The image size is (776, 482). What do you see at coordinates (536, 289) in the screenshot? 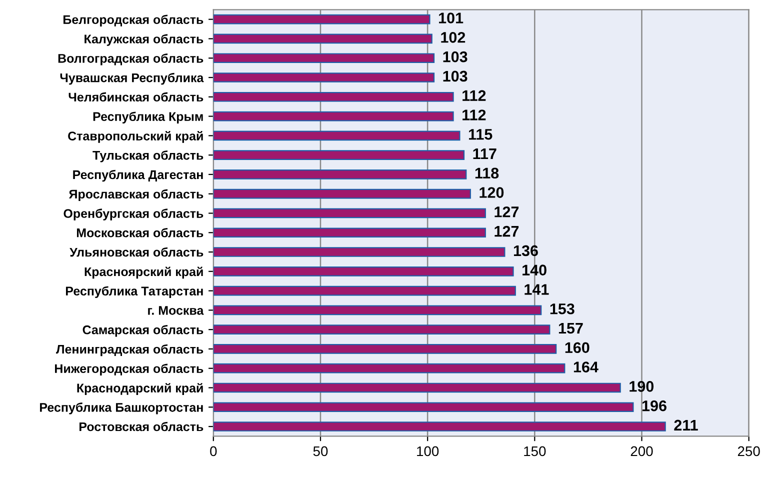
I see `data-label: 141` at bounding box center [536, 289].